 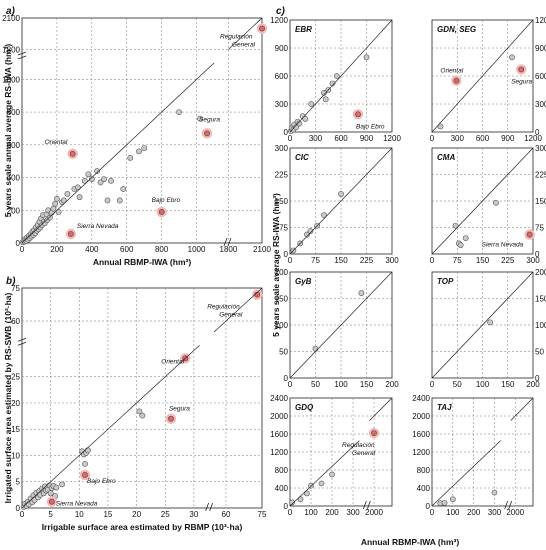 What do you see at coordinates (515, 512) in the screenshot?
I see `x-tick-label: 2000` at bounding box center [515, 512].